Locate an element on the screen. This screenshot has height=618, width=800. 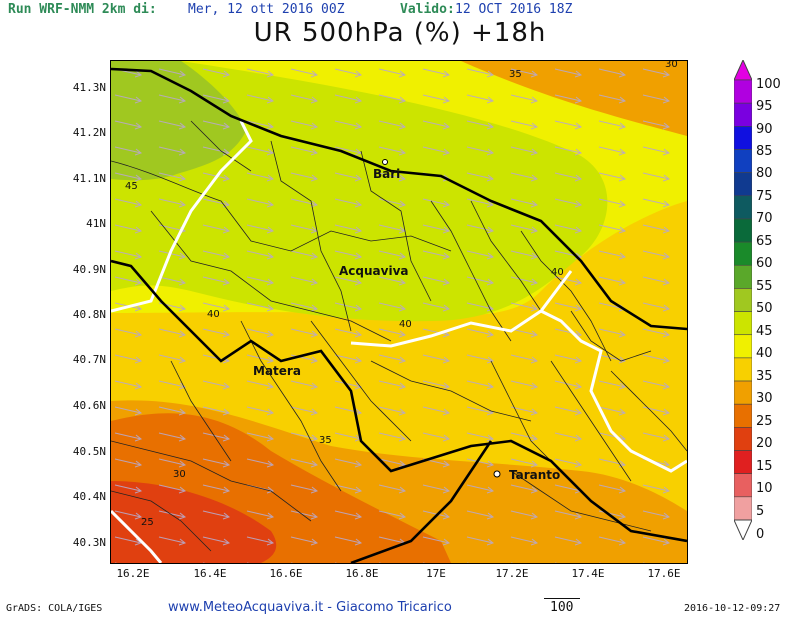
lon-label-16-2: 16.2E is located at coordinates (133, 573).